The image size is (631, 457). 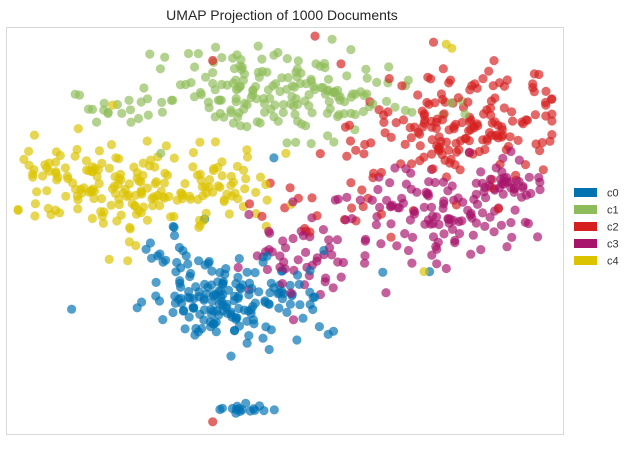 I want to click on legend-swatch-c4, so click(x=585, y=260).